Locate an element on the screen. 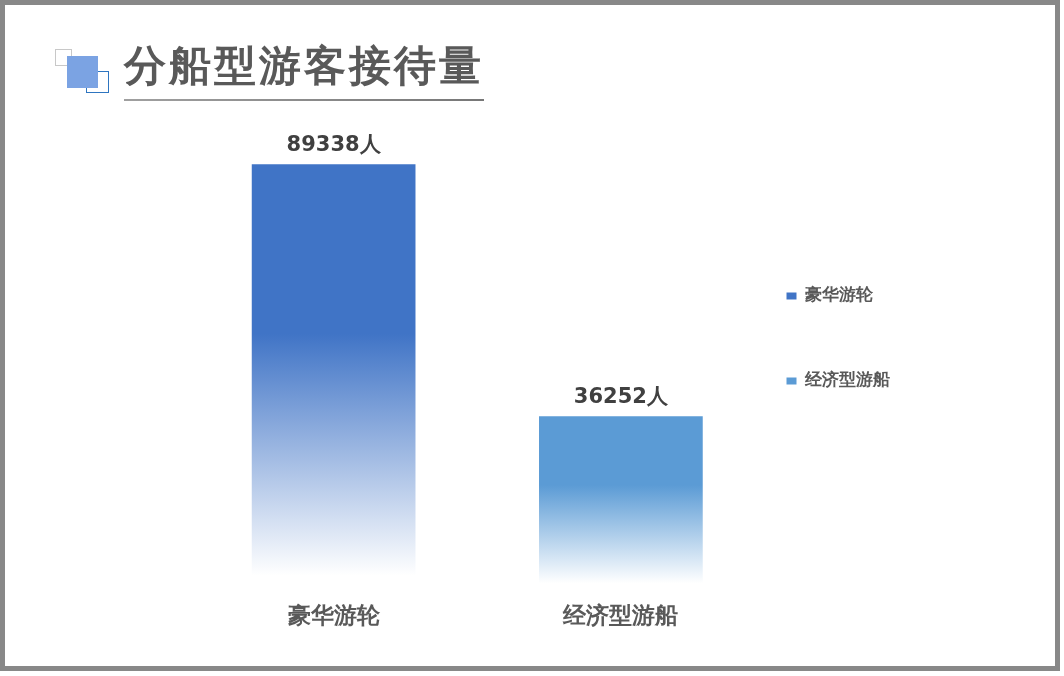  data-label: 89338人 is located at coordinates (334, 144).